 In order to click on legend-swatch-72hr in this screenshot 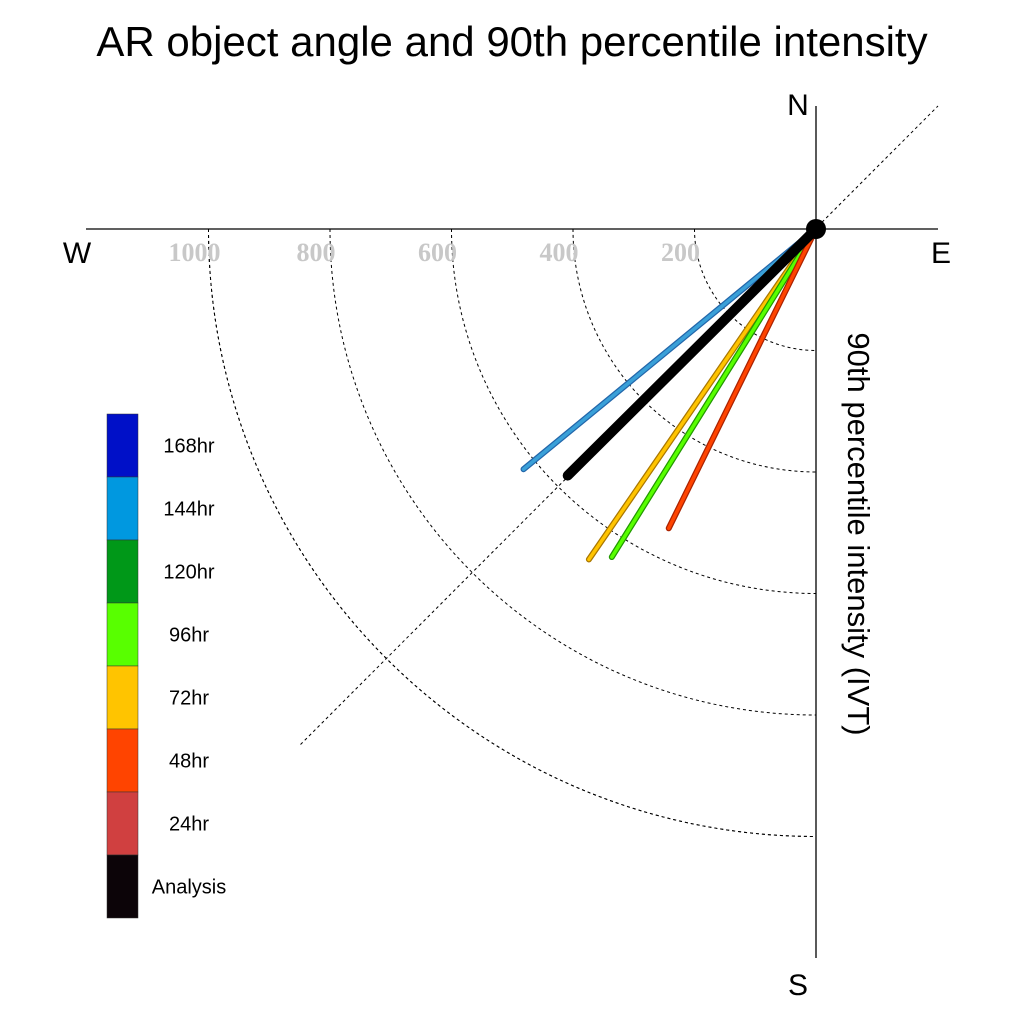, I will do `click(122, 697)`.